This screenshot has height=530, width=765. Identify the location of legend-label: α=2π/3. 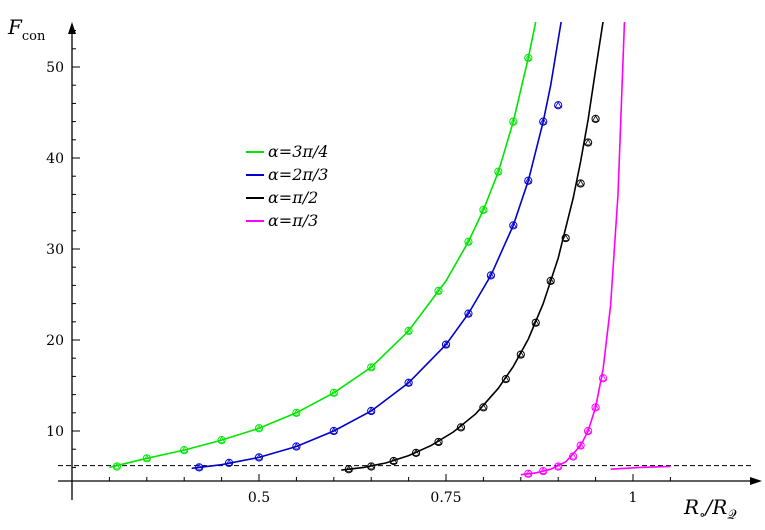
(298, 174).